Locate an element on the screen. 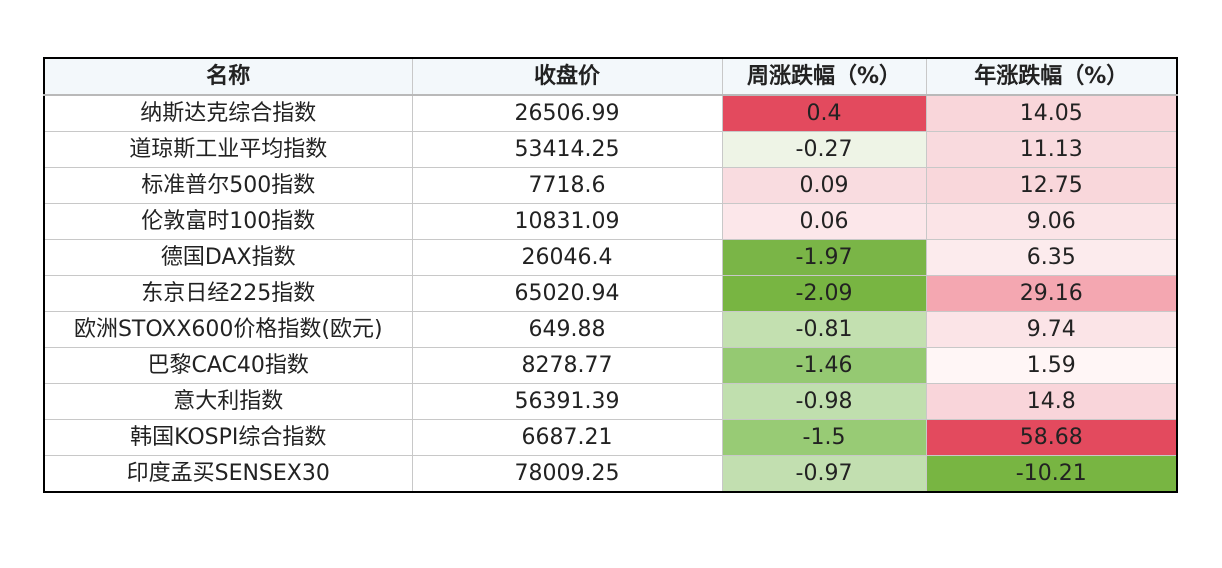 The image size is (1222, 568). weekly-change-cell: -1.5 is located at coordinates (824, 437).